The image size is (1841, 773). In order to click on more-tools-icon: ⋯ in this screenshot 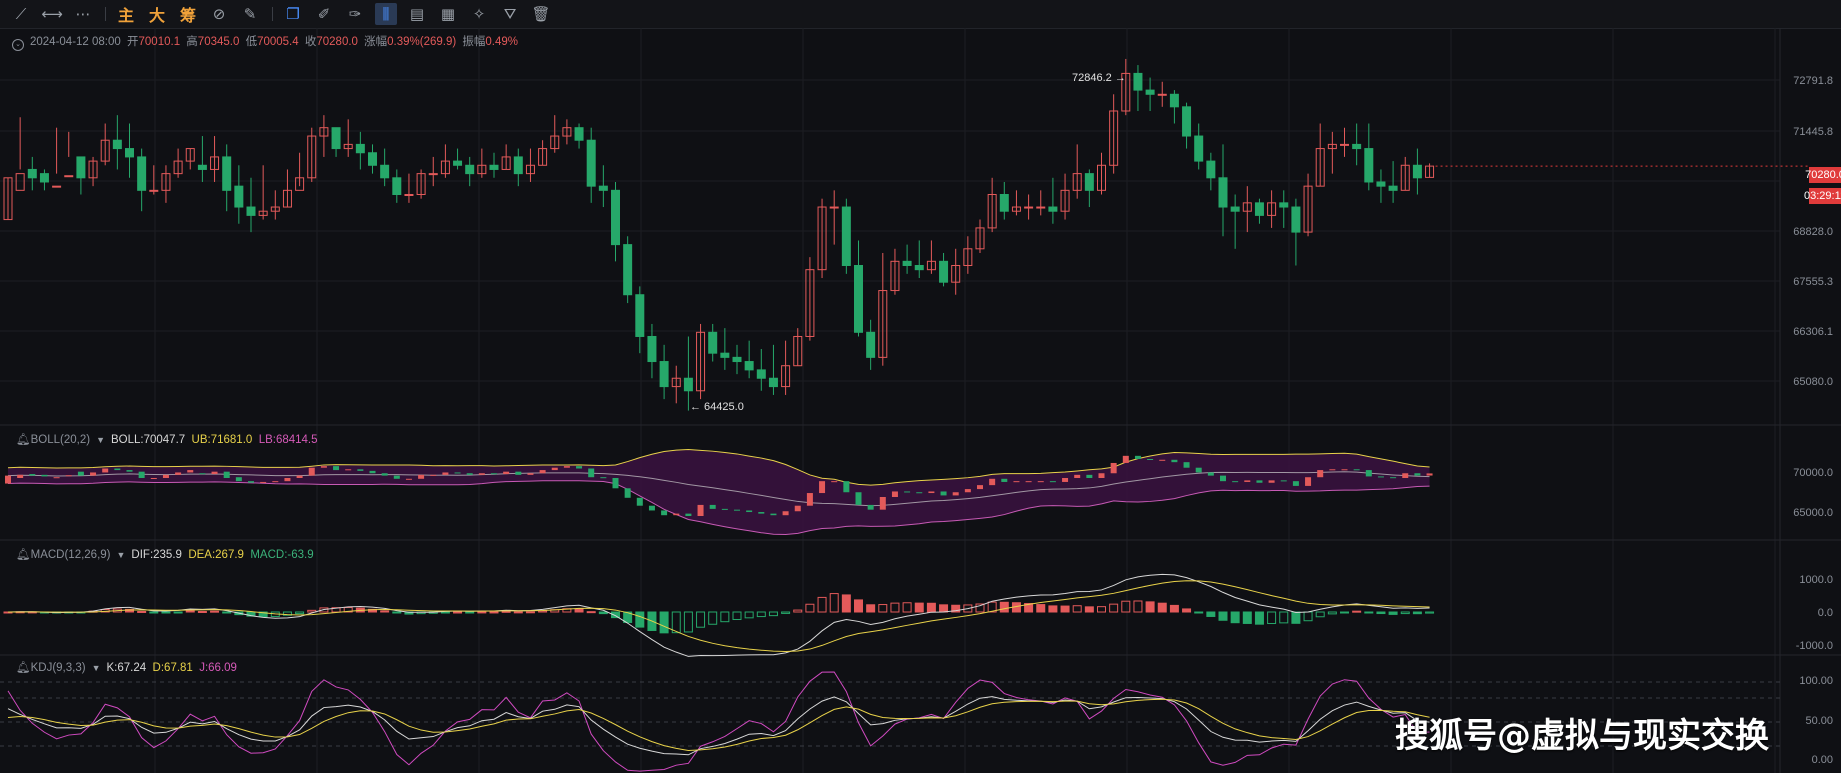, I will do `click(83, 14)`.